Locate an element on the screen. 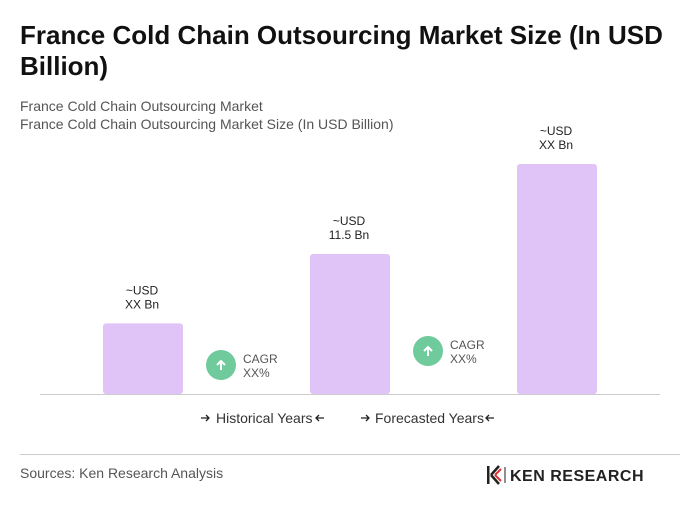  period-label: Historical Years is located at coordinates (264, 418).